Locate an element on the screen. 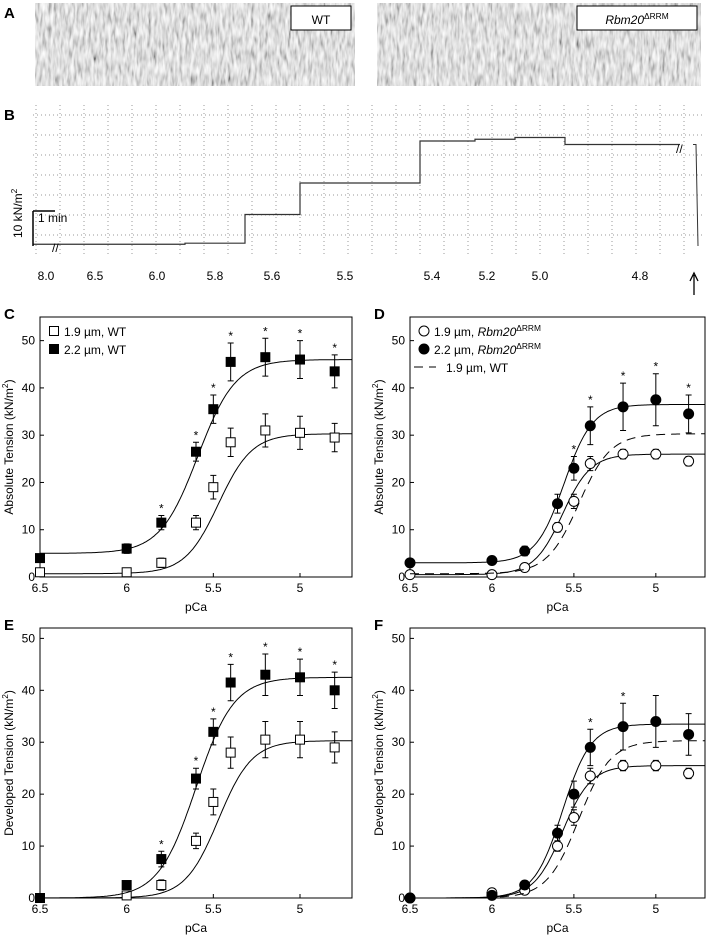 This screenshot has height=943, width=709. text-part: Developed Tension (kN/m is located at coordinates (379, 767).